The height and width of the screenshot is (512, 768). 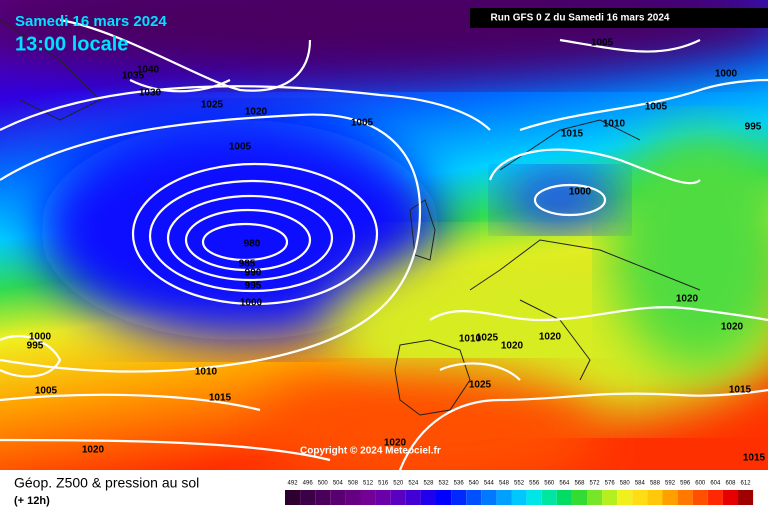 What do you see at coordinates (564, 484) in the screenshot?
I see `scale-label: 564` at bounding box center [564, 484].